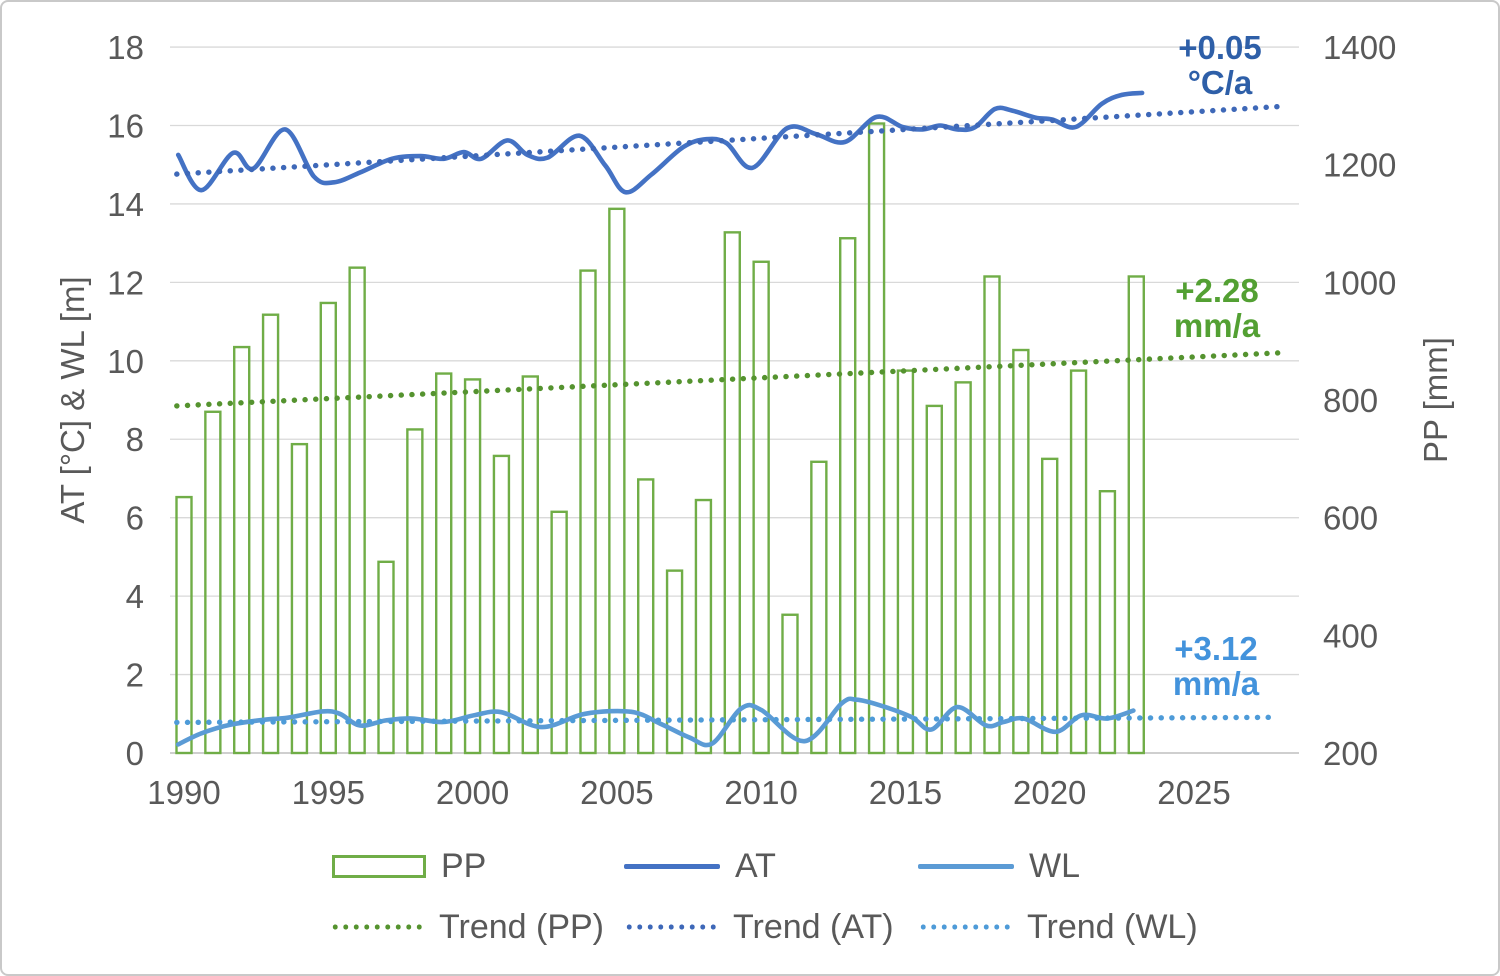 Image resolution: width=1500 pixels, height=976 pixels. Describe the element at coordinates (727, 140) in the screenshot. I see `trend-at-line` at that location.